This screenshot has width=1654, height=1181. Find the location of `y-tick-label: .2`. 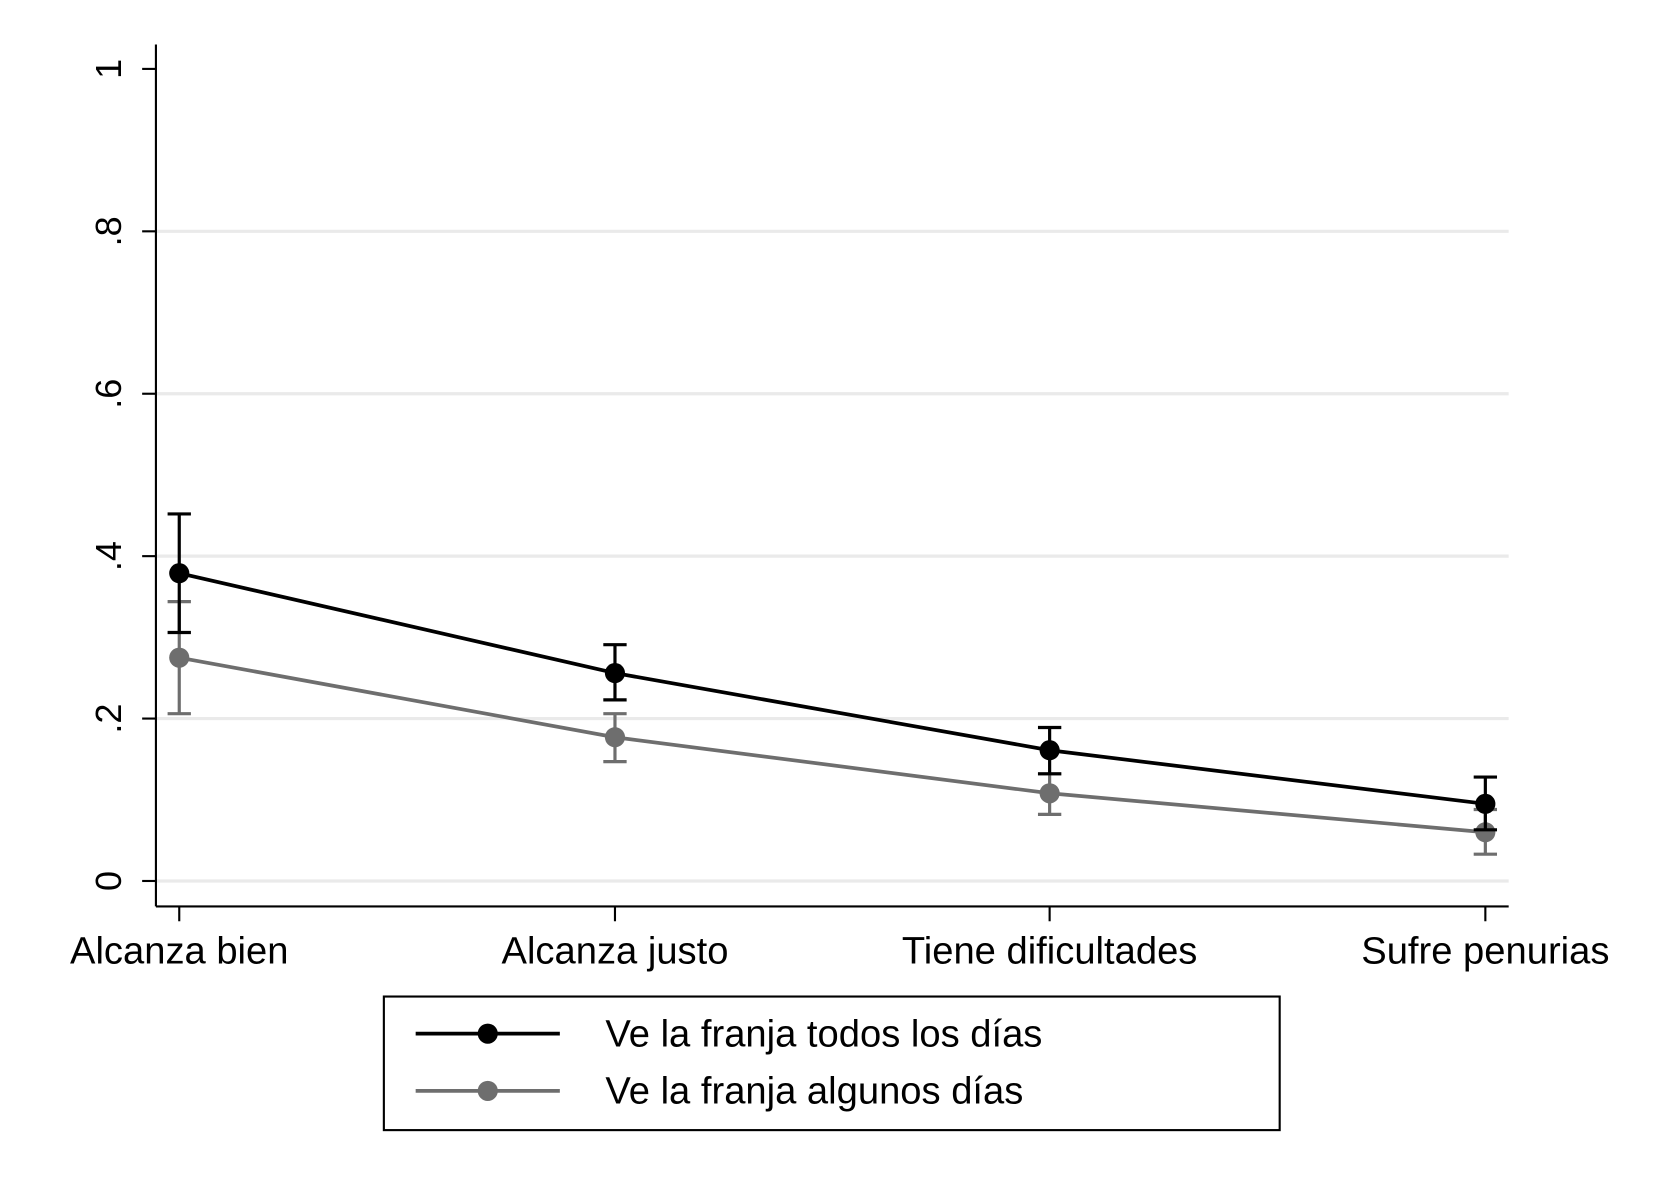

y-tick-label: .2 is located at coordinates (108, 719).